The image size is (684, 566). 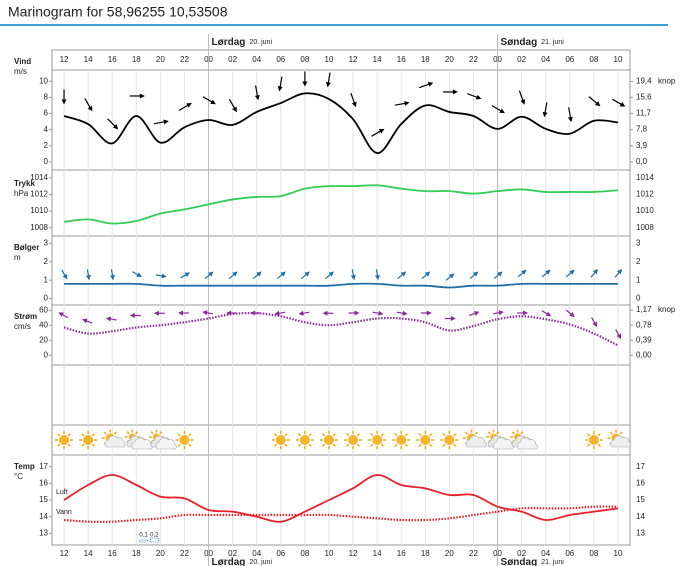 I want to click on y2-unit: knop, so click(x=667, y=309).